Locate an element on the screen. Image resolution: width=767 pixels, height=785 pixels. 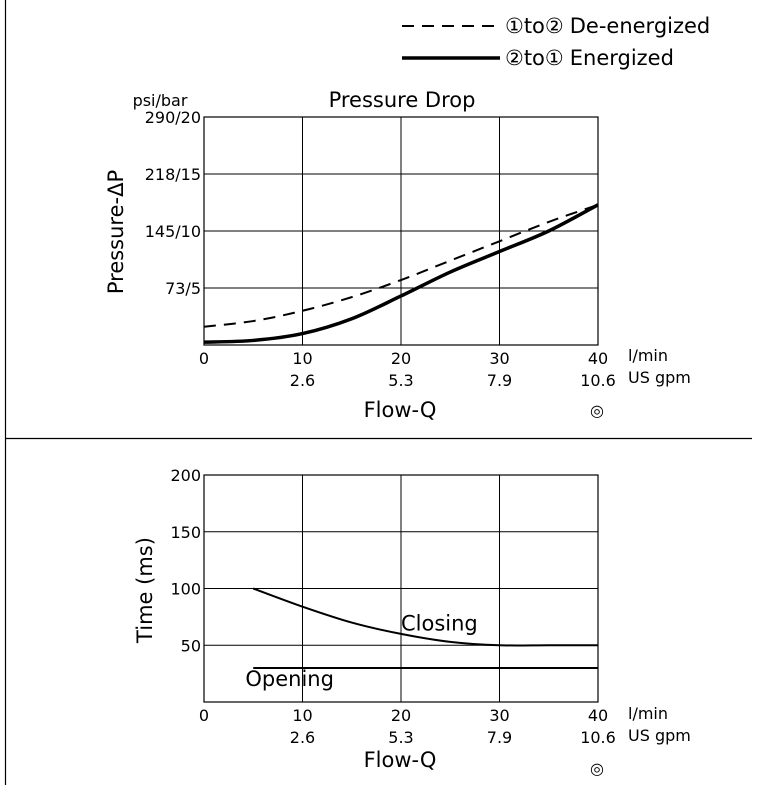
chart2-y-tick-label-200: 200 is located at coordinates (185, 475).